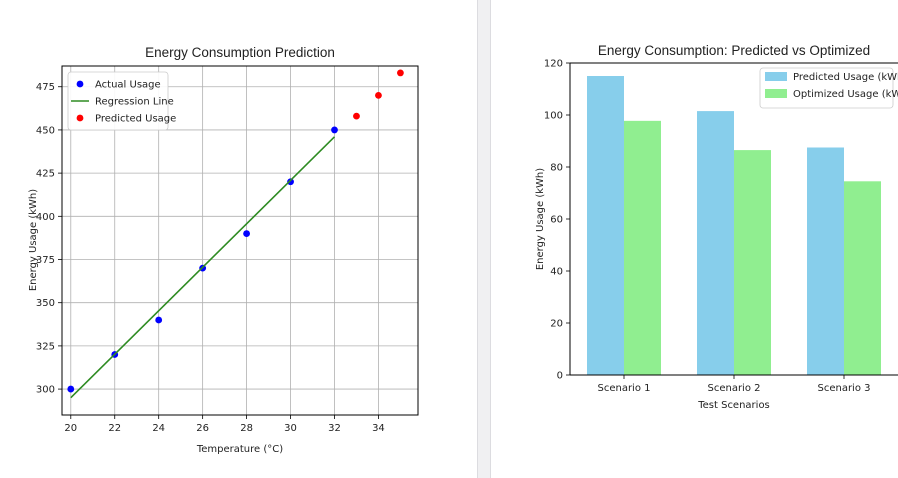  I want to click on y-tick-label: 0, so click(560, 376).